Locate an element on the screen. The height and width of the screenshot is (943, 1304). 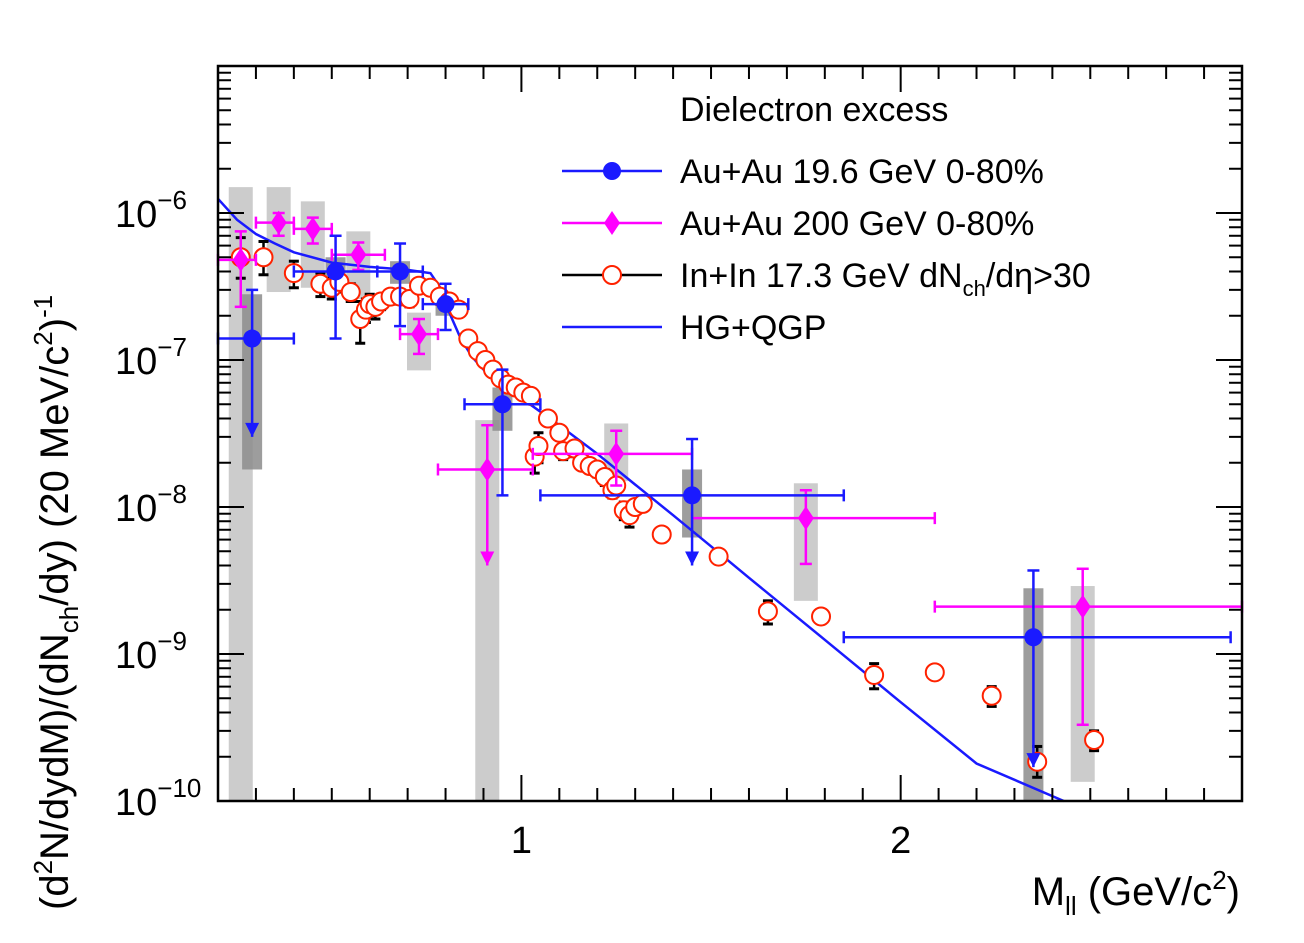
x-tick-label-1: 2 is located at coordinates (900, 841).